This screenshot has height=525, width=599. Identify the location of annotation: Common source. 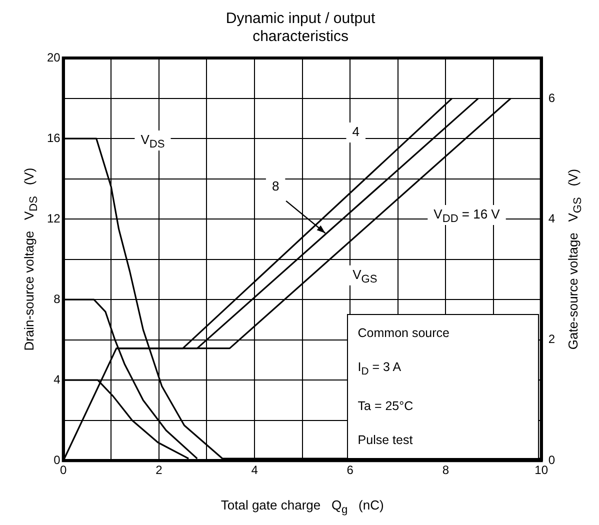
(404, 333).